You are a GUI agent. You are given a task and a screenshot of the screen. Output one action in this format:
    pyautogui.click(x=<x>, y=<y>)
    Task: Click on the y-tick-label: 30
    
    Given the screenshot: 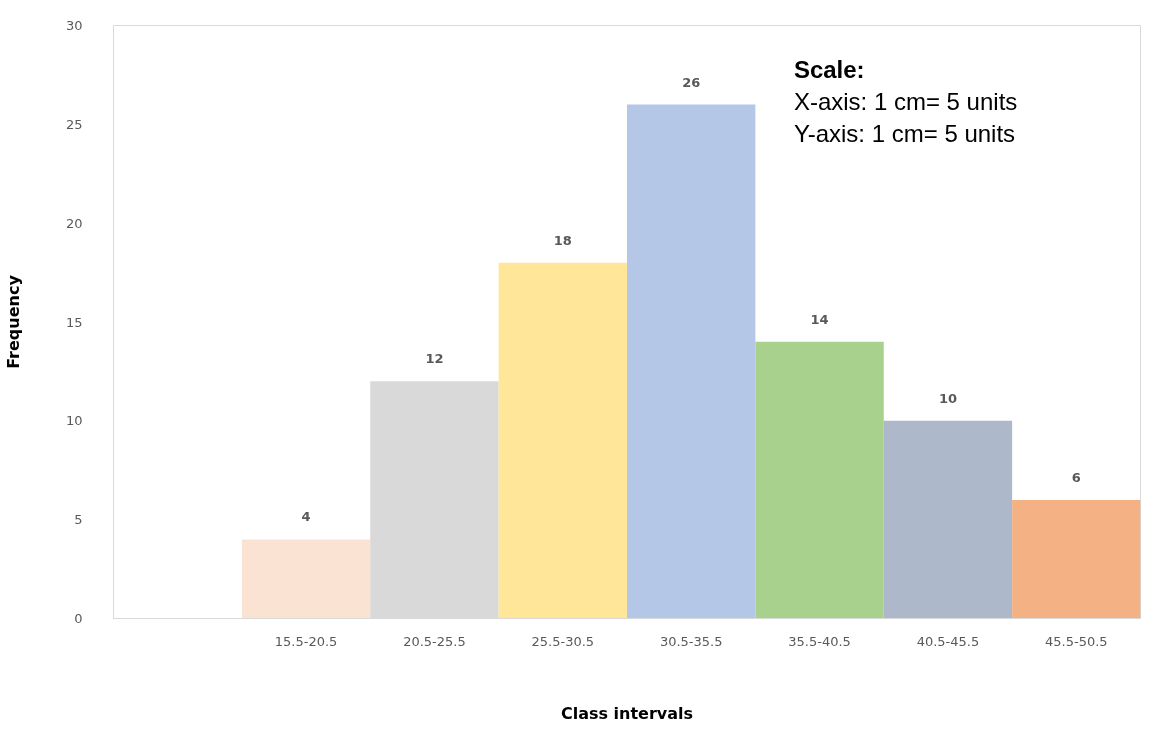 What is the action you would take?
    pyautogui.click(x=74, y=25)
    